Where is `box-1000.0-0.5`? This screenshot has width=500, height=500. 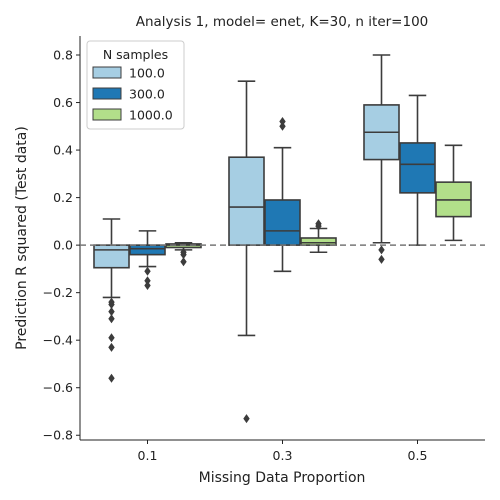 box-1000.0-0.5 is located at coordinates (453, 193).